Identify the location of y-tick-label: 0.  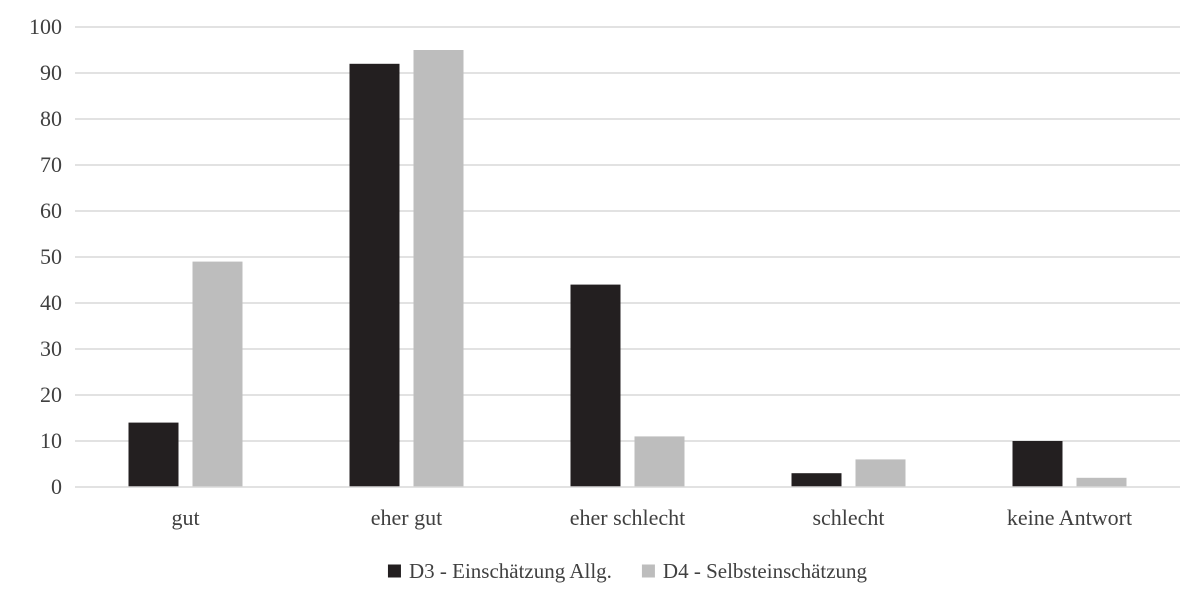
(56, 486).